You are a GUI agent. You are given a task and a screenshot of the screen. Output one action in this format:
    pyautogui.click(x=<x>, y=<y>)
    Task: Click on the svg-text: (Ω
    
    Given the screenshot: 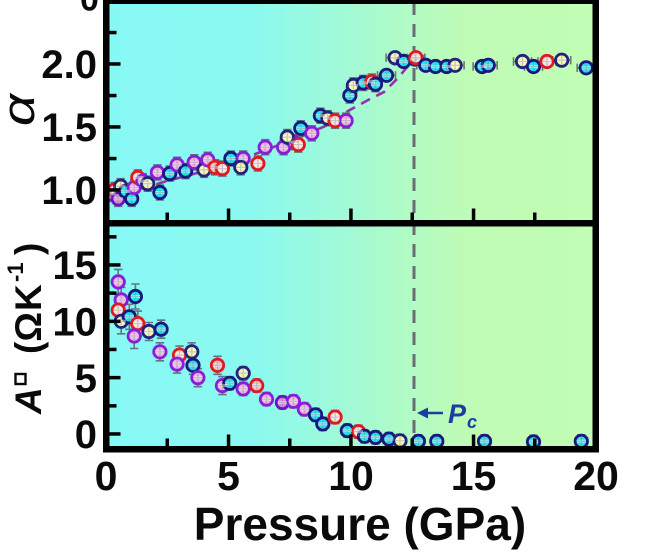 What is the action you would take?
    pyautogui.click(x=28, y=333)
    